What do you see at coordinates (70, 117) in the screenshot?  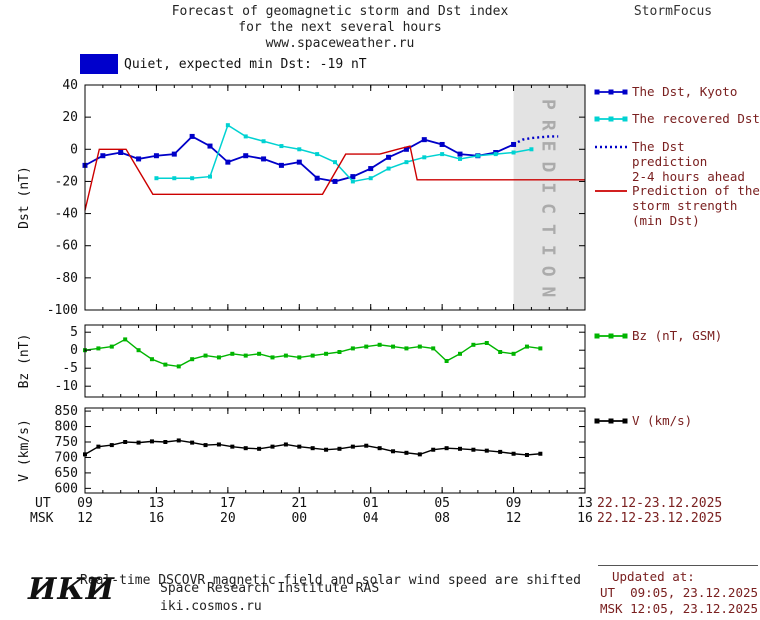 I see `y-tick-label: 20` at bounding box center [70, 117].